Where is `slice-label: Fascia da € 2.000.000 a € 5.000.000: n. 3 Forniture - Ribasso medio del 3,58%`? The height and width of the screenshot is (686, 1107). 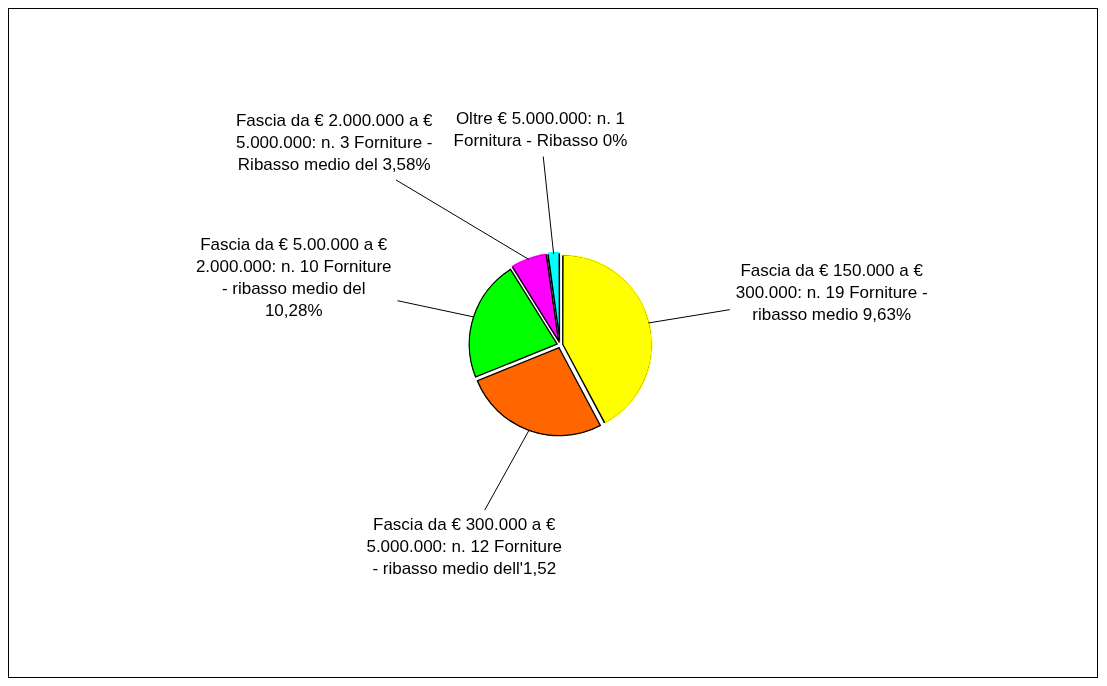 slice-label: Fascia da € 2.000.000 a € 5.000.000: n. 3 Forniture - Ribasso medio del 3,58% is located at coordinates (334, 142).